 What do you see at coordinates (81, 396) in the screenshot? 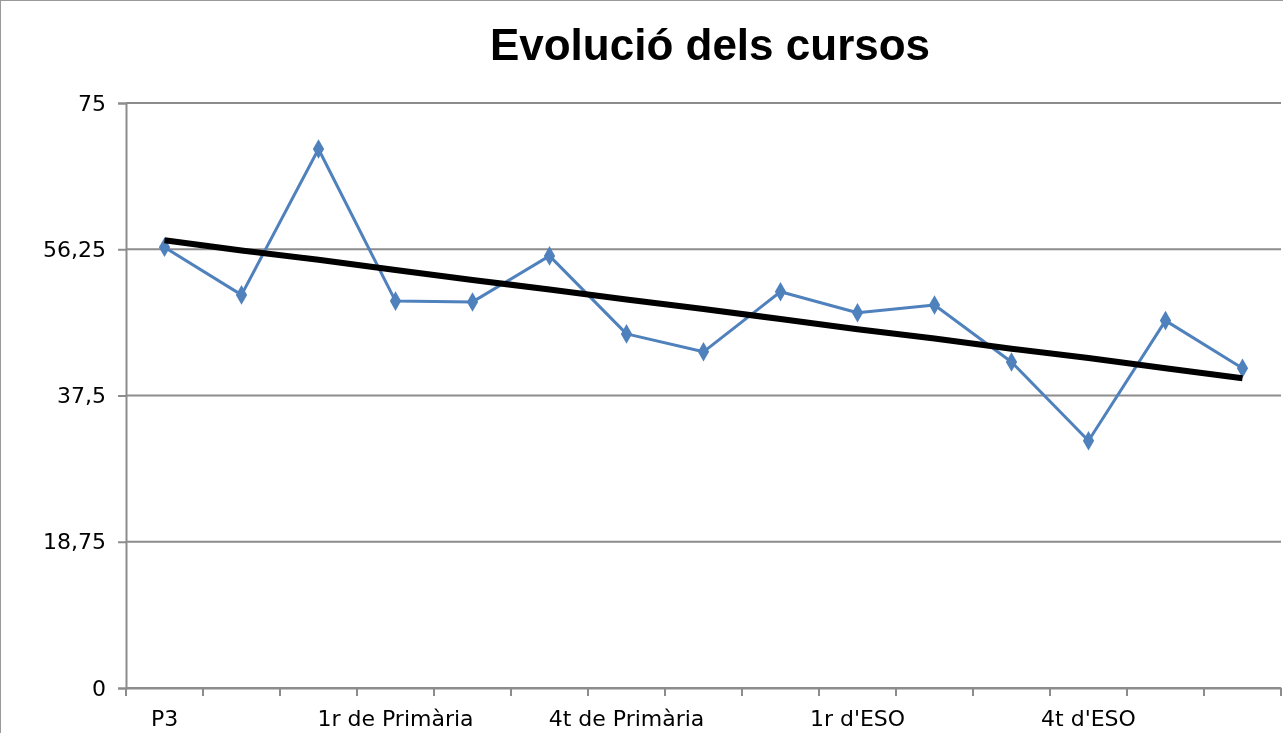
I see `y-tick-label: 37,5` at bounding box center [81, 396].